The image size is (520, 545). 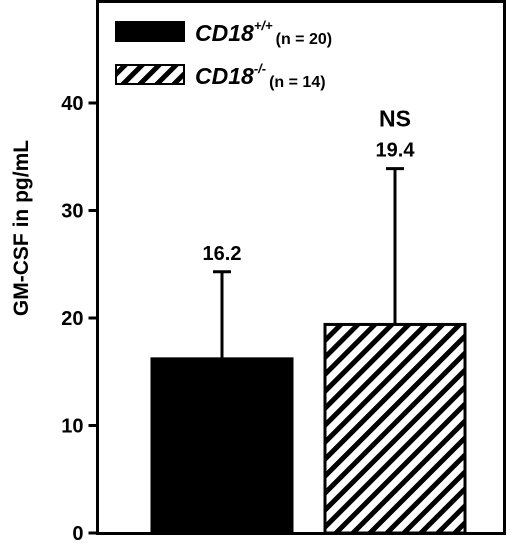 I want to click on y-tick-label: 0, so click(x=77, y=534).